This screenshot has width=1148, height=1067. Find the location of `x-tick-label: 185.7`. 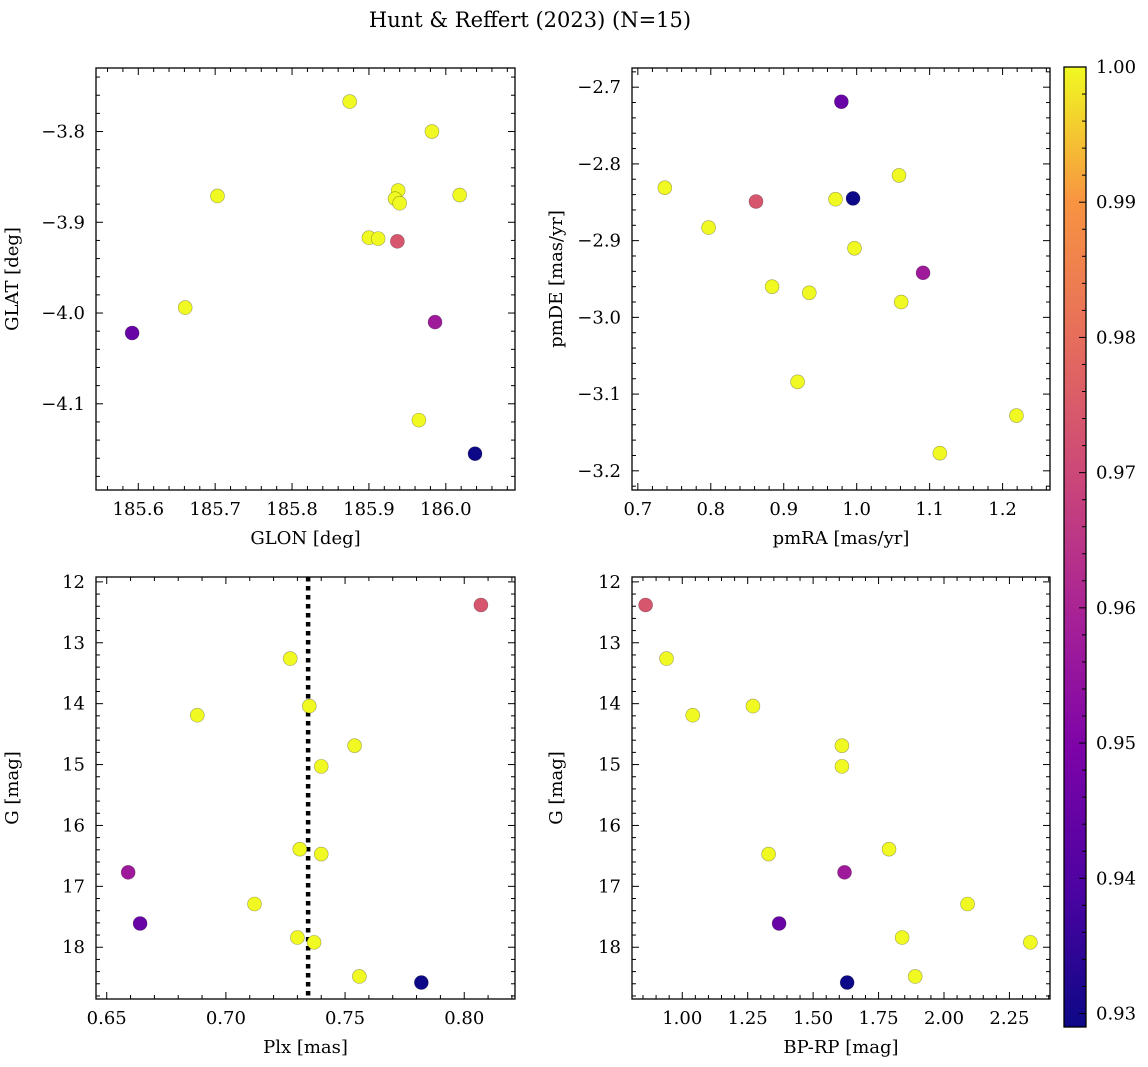

x-tick-label: 185.7 is located at coordinates (215, 509).